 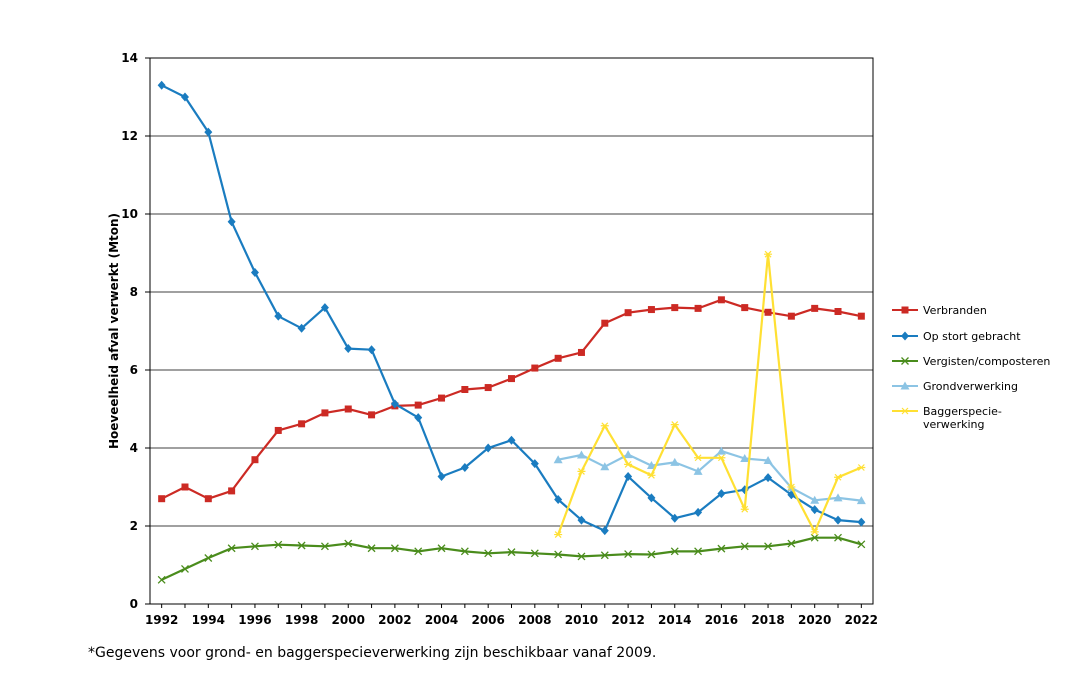 What do you see at coordinates (134, 292) in the screenshot?
I see `y-tick-label: 8` at bounding box center [134, 292].